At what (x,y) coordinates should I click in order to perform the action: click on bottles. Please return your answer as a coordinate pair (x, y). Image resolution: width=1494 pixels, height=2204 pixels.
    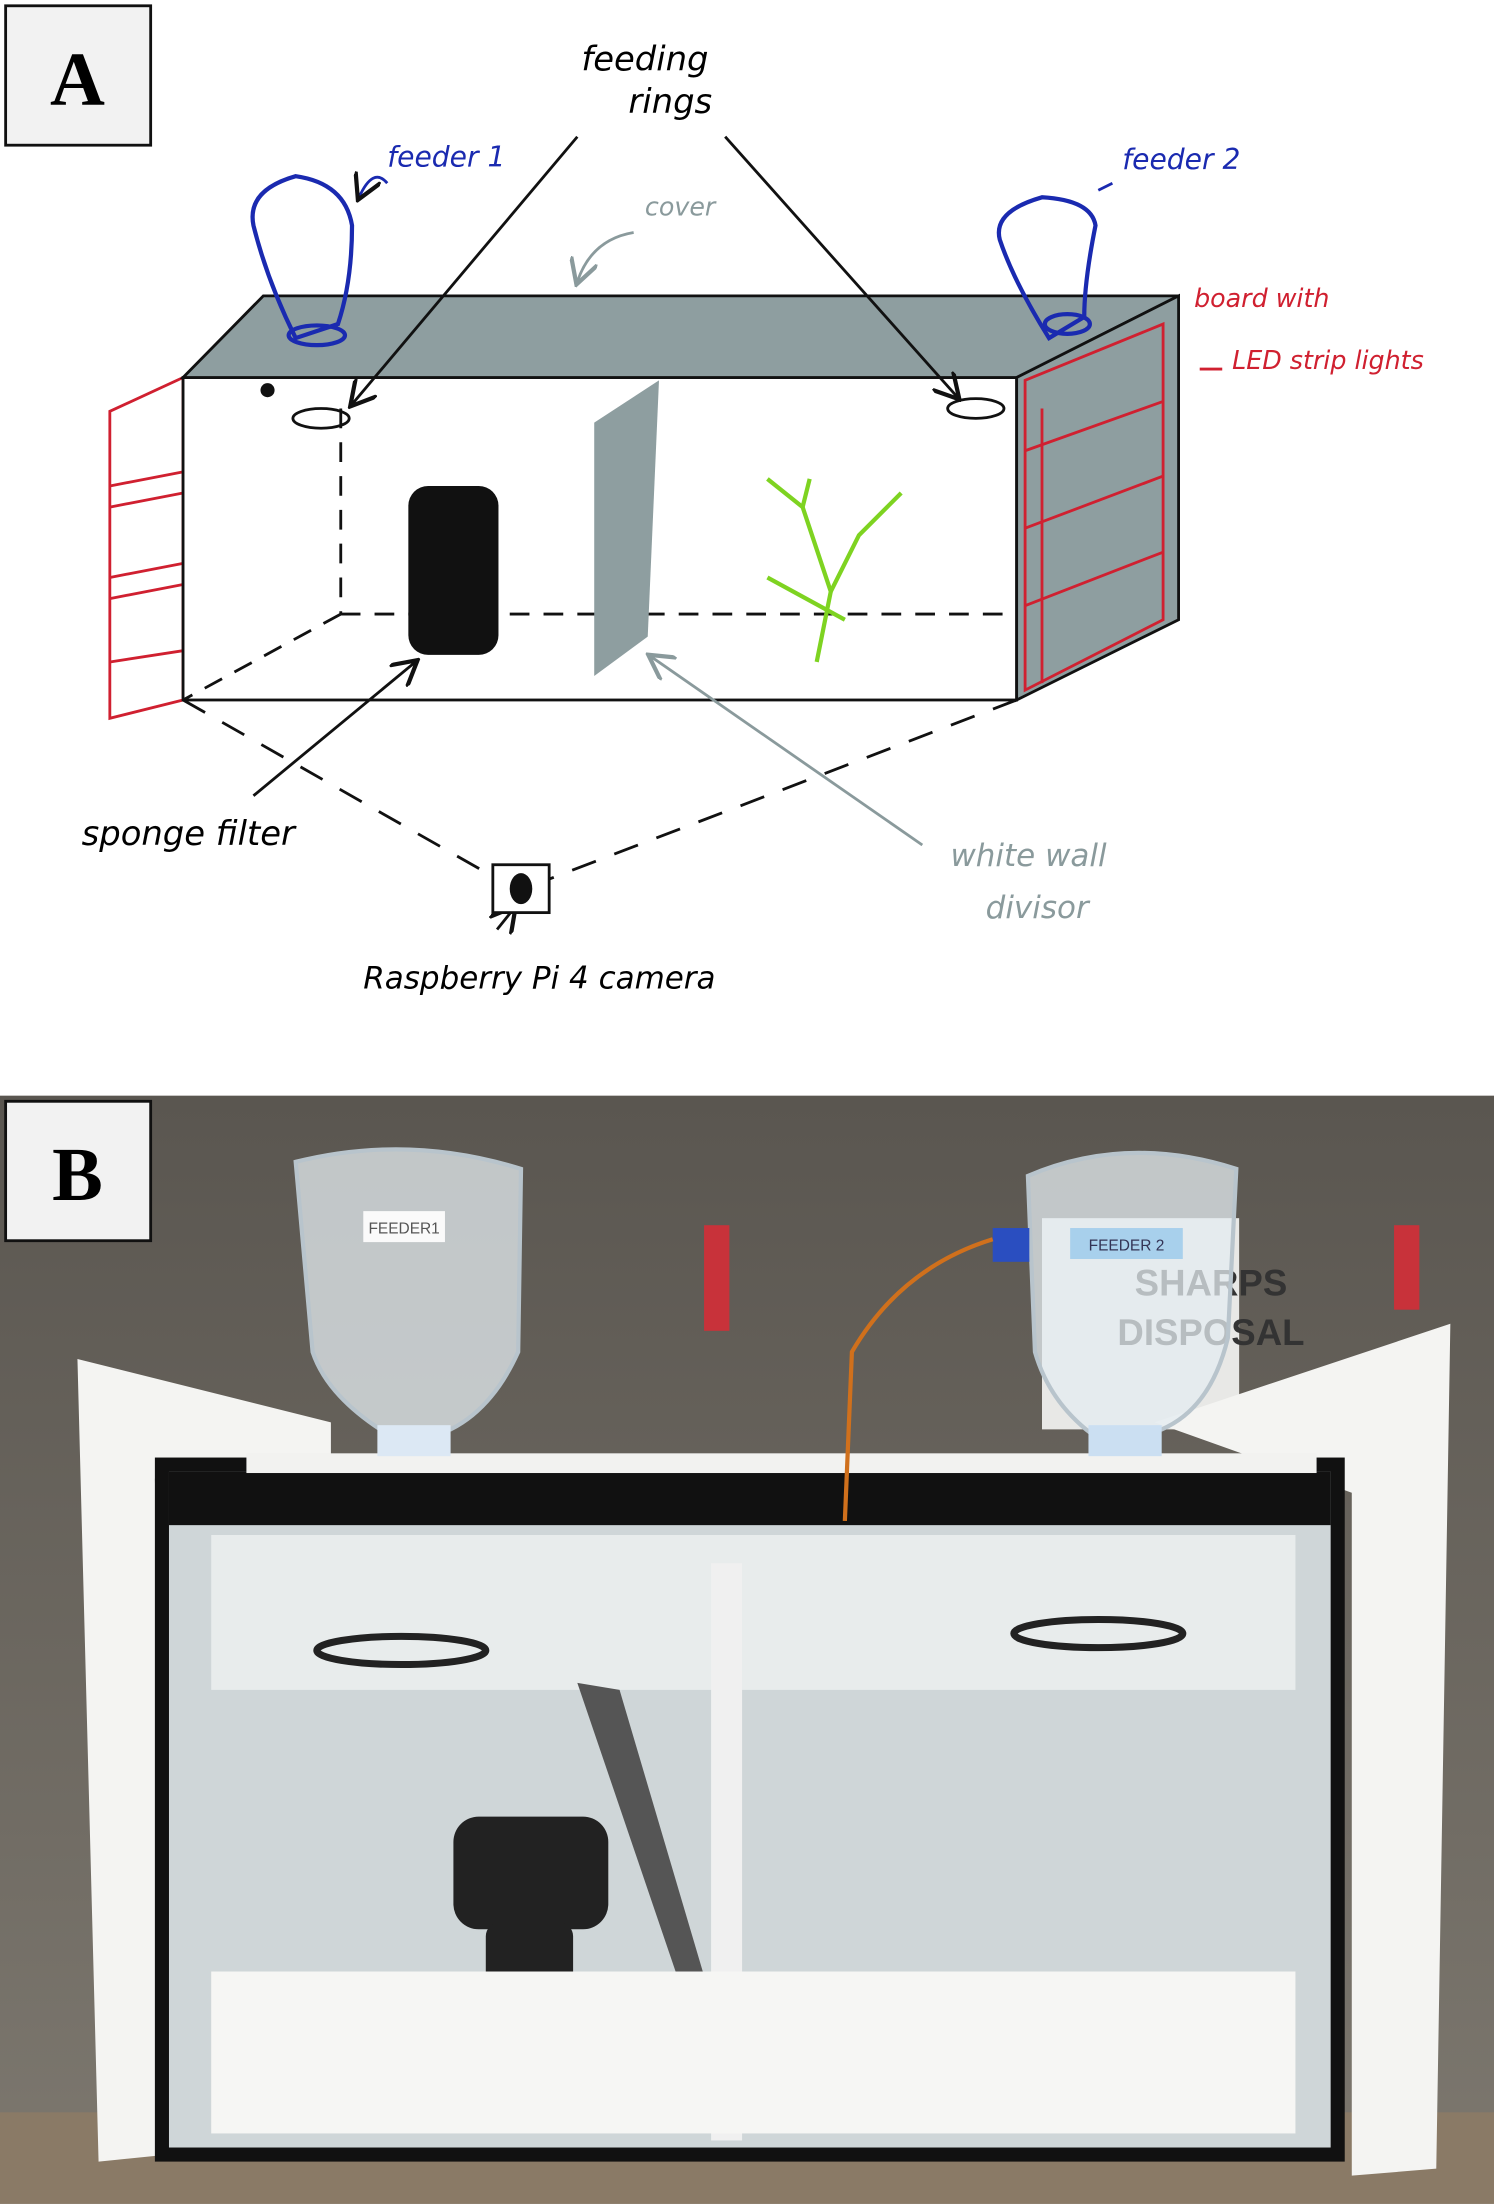
    Looking at the image, I should click on (766, 1291).